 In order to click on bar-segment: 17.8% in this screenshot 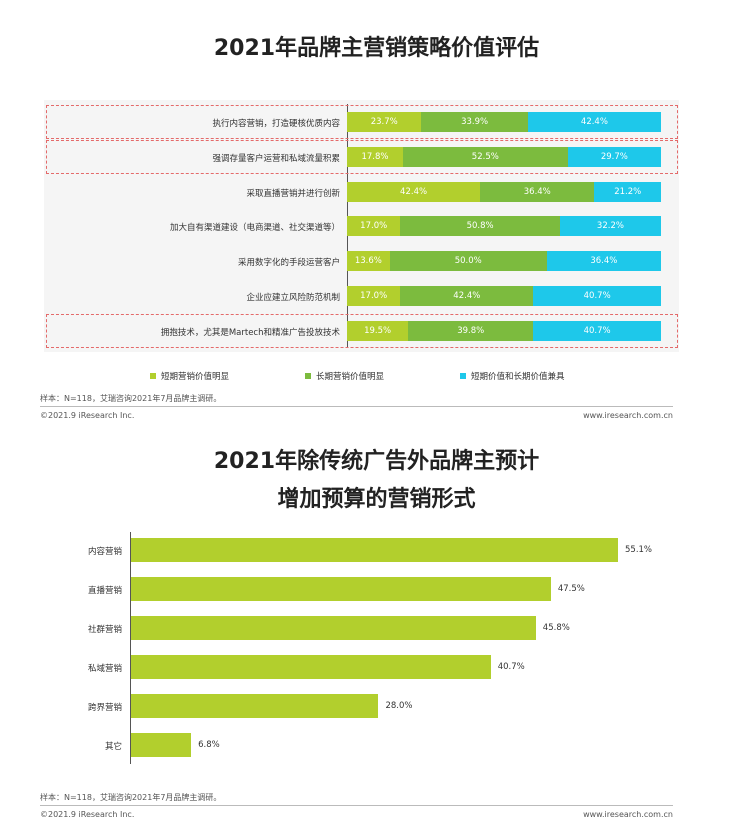, I will do `click(375, 156)`.